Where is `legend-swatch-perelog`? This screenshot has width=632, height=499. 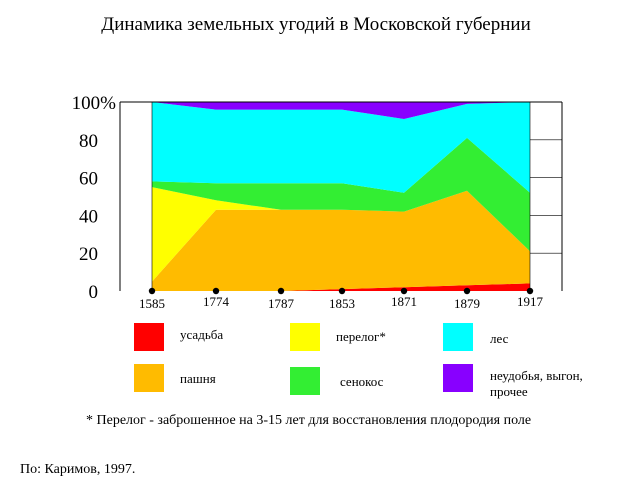 legend-swatch-perelog is located at coordinates (305, 337).